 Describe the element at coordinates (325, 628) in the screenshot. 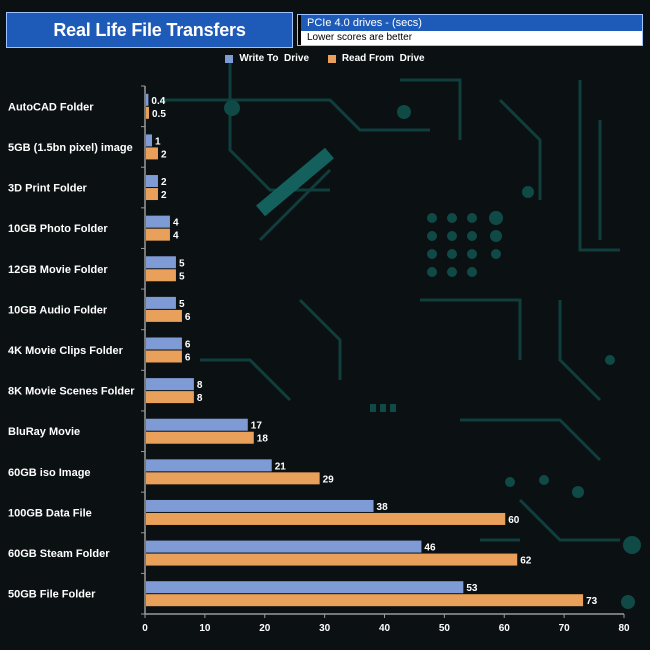

I see `x-tick-label: 30` at that location.